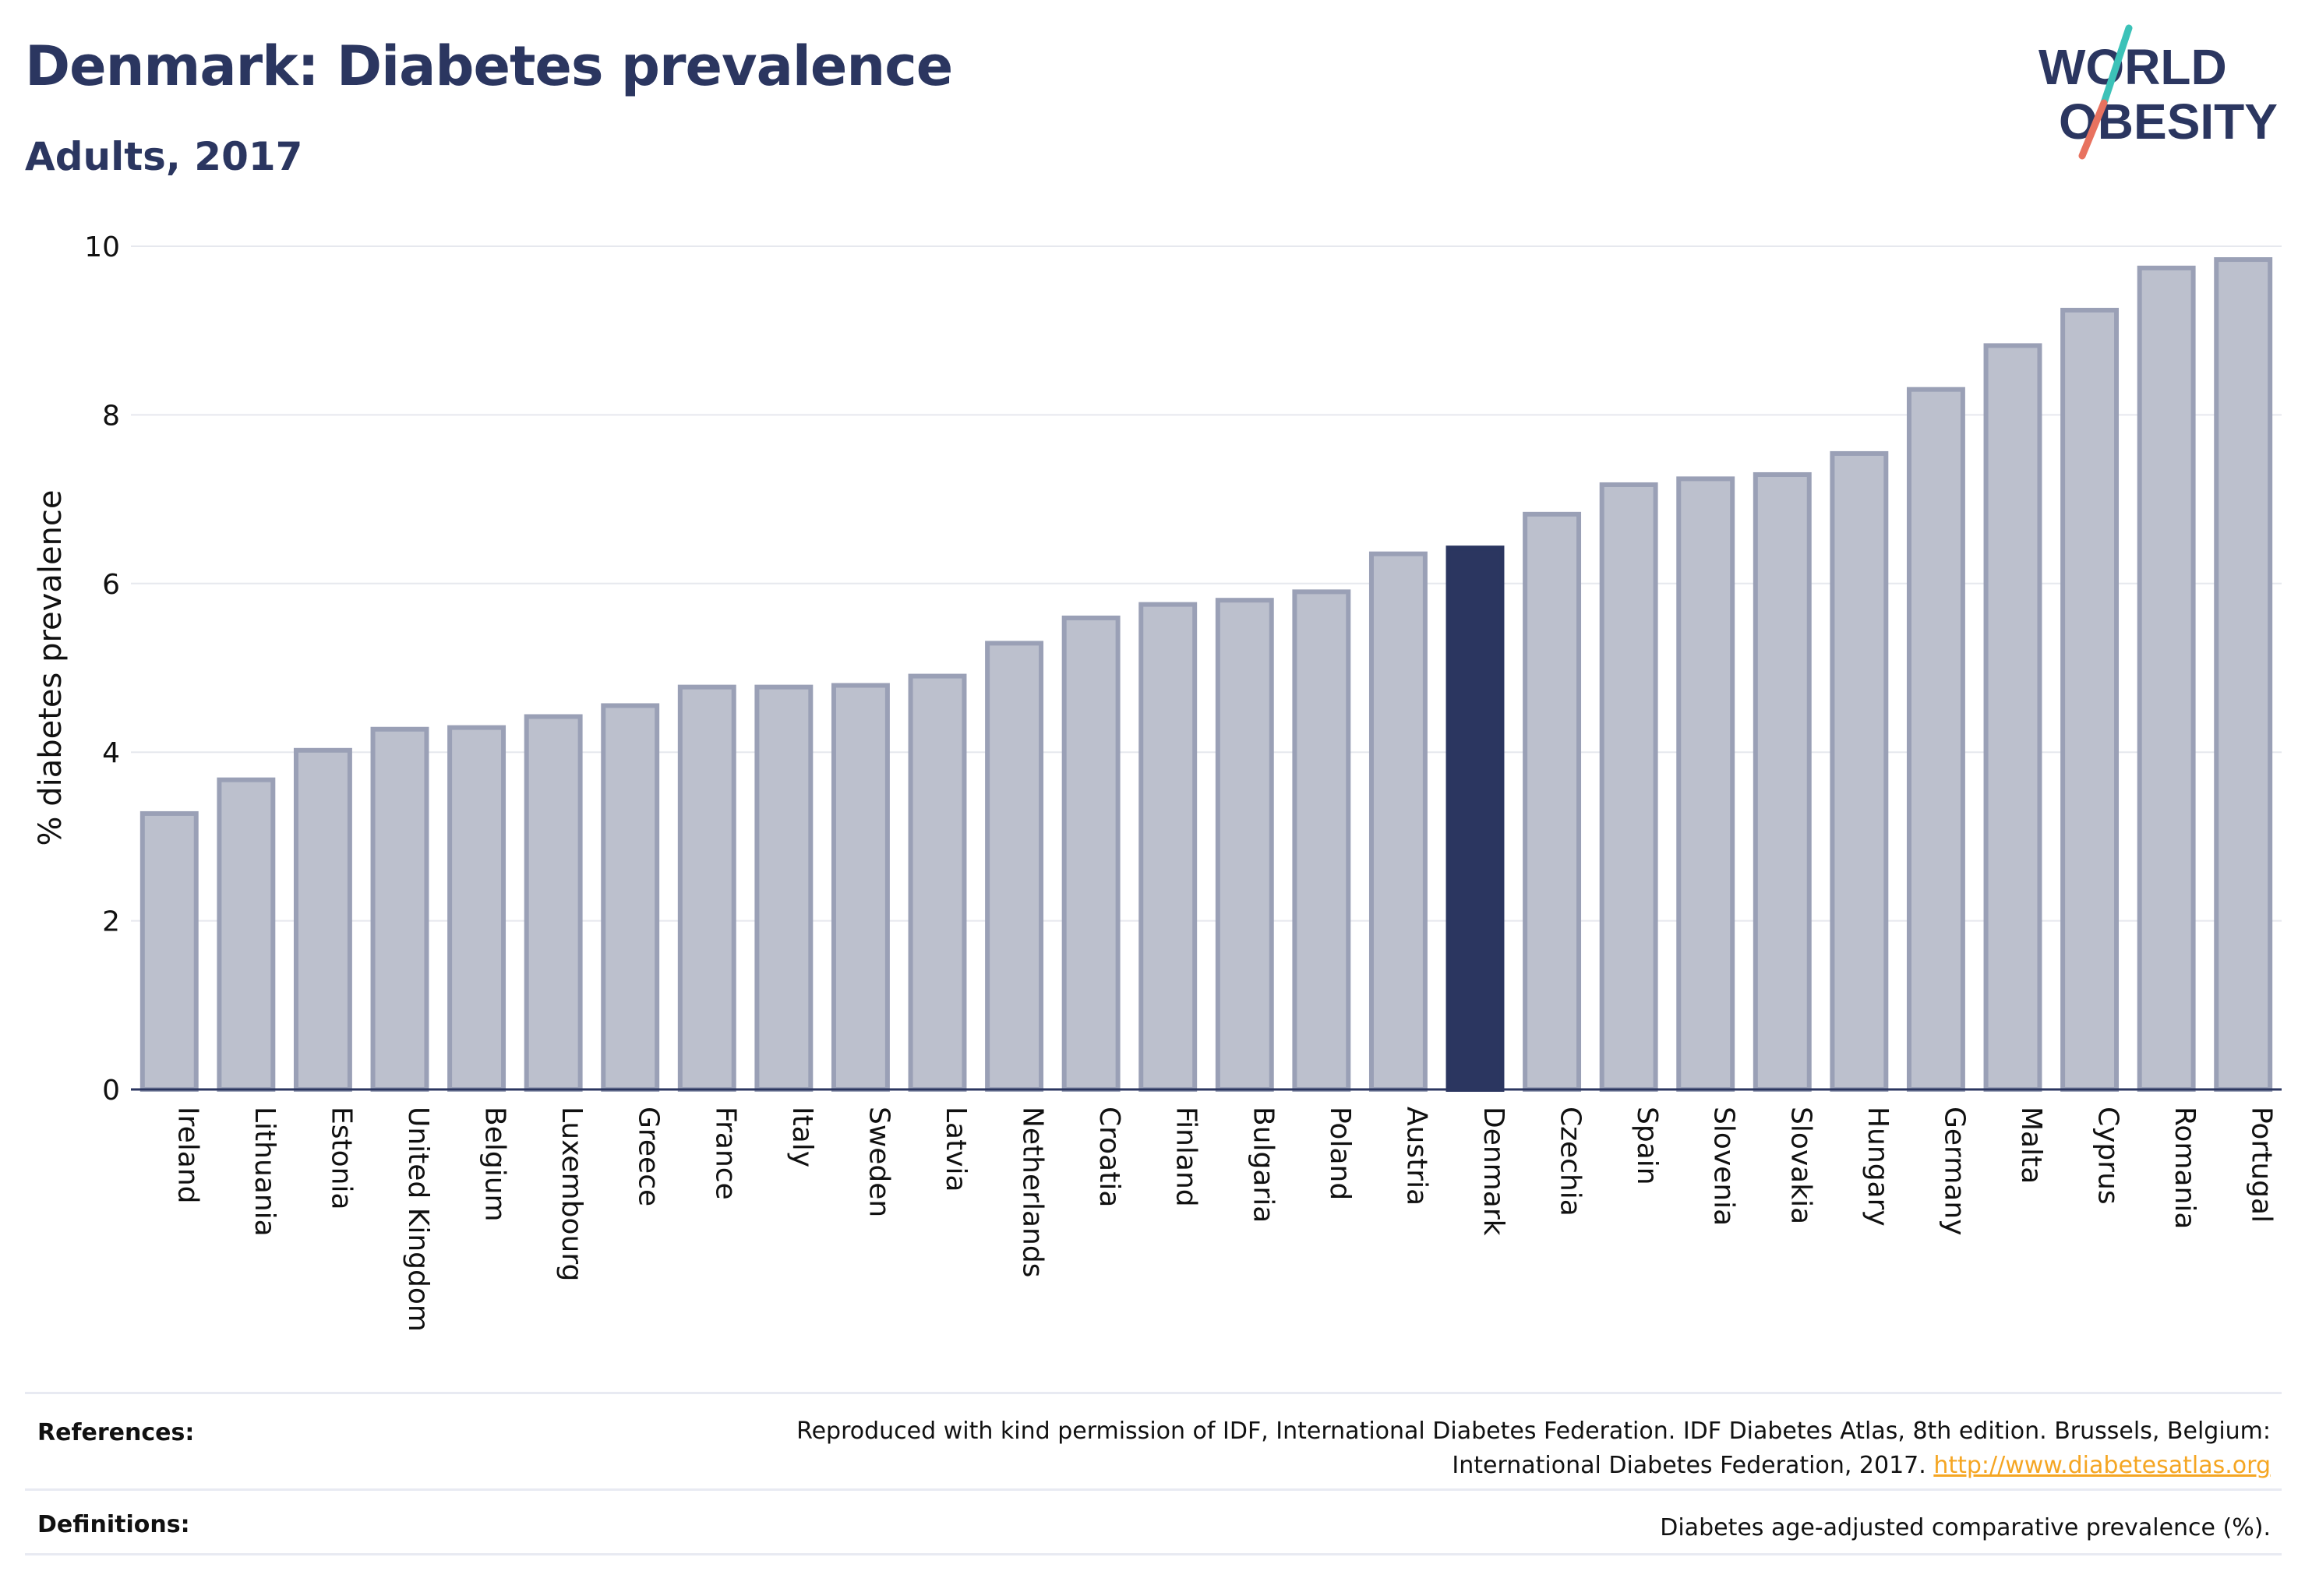 The image size is (2305, 1596). Describe the element at coordinates (630, 897) in the screenshot. I see `bar-greece` at that location.